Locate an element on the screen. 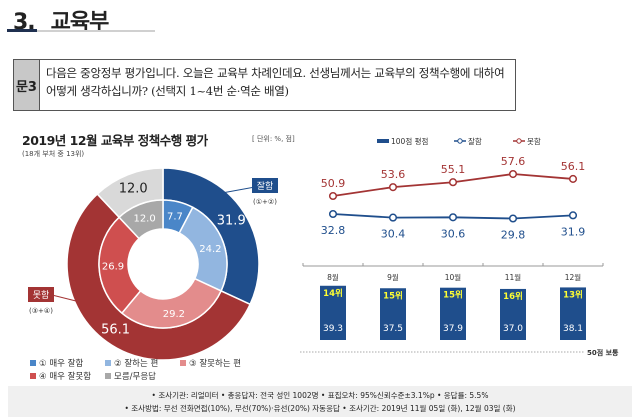 Image resolution: width=640 pixels, height=419 pixels. bar-value-label: 38.1 is located at coordinates (573, 329).